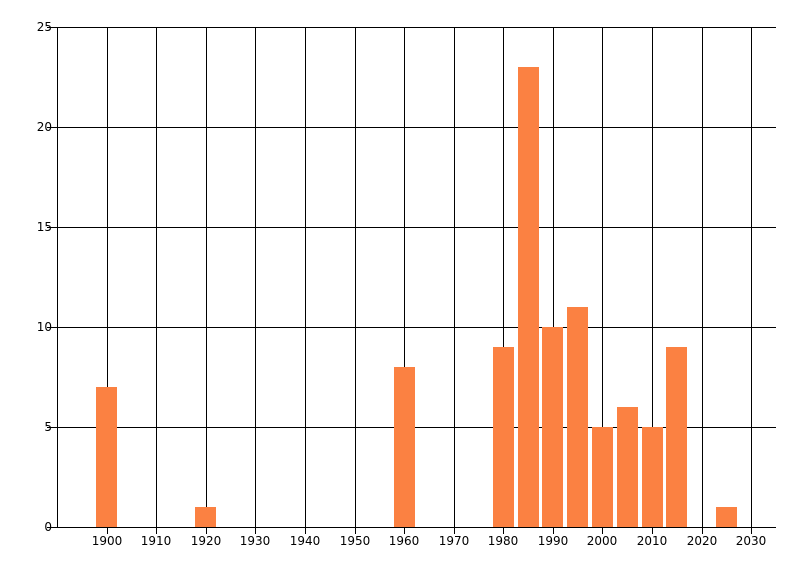 The height and width of the screenshot is (576, 800). What do you see at coordinates (44, 27) in the screenshot?
I see `y-tick-label-25: 25` at bounding box center [44, 27].